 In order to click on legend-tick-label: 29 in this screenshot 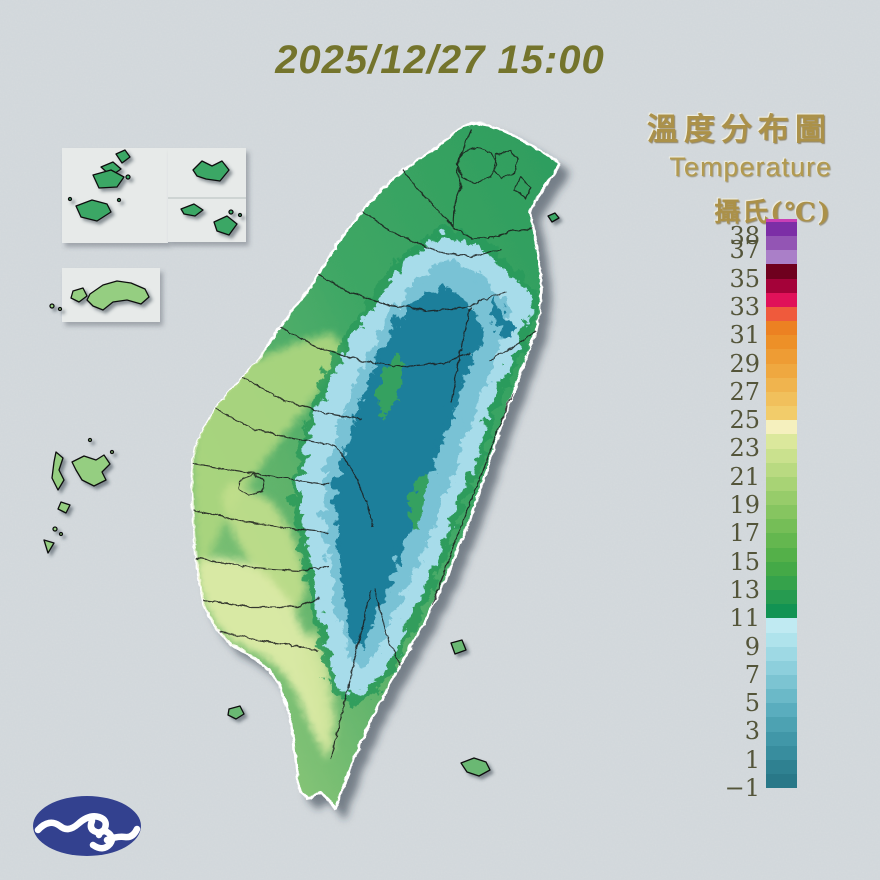, I will do `click(744, 363)`.